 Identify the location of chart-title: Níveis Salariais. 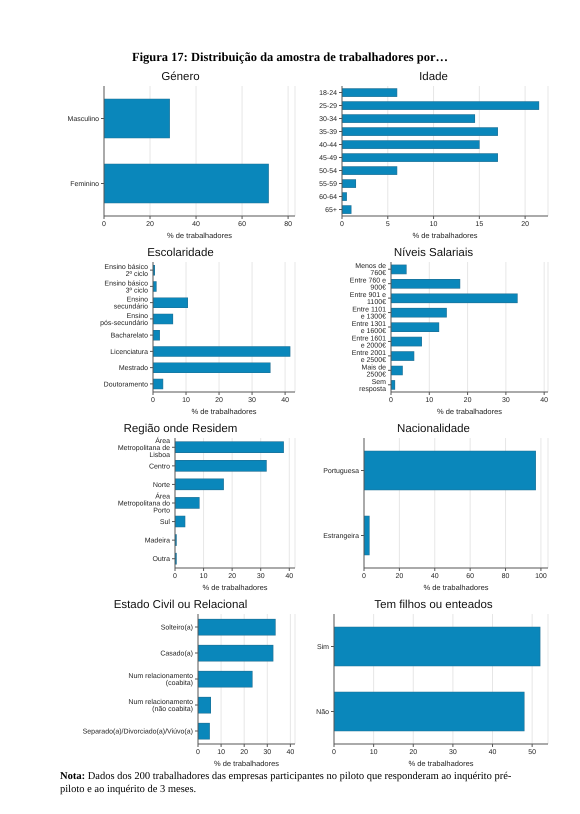
(433, 253).